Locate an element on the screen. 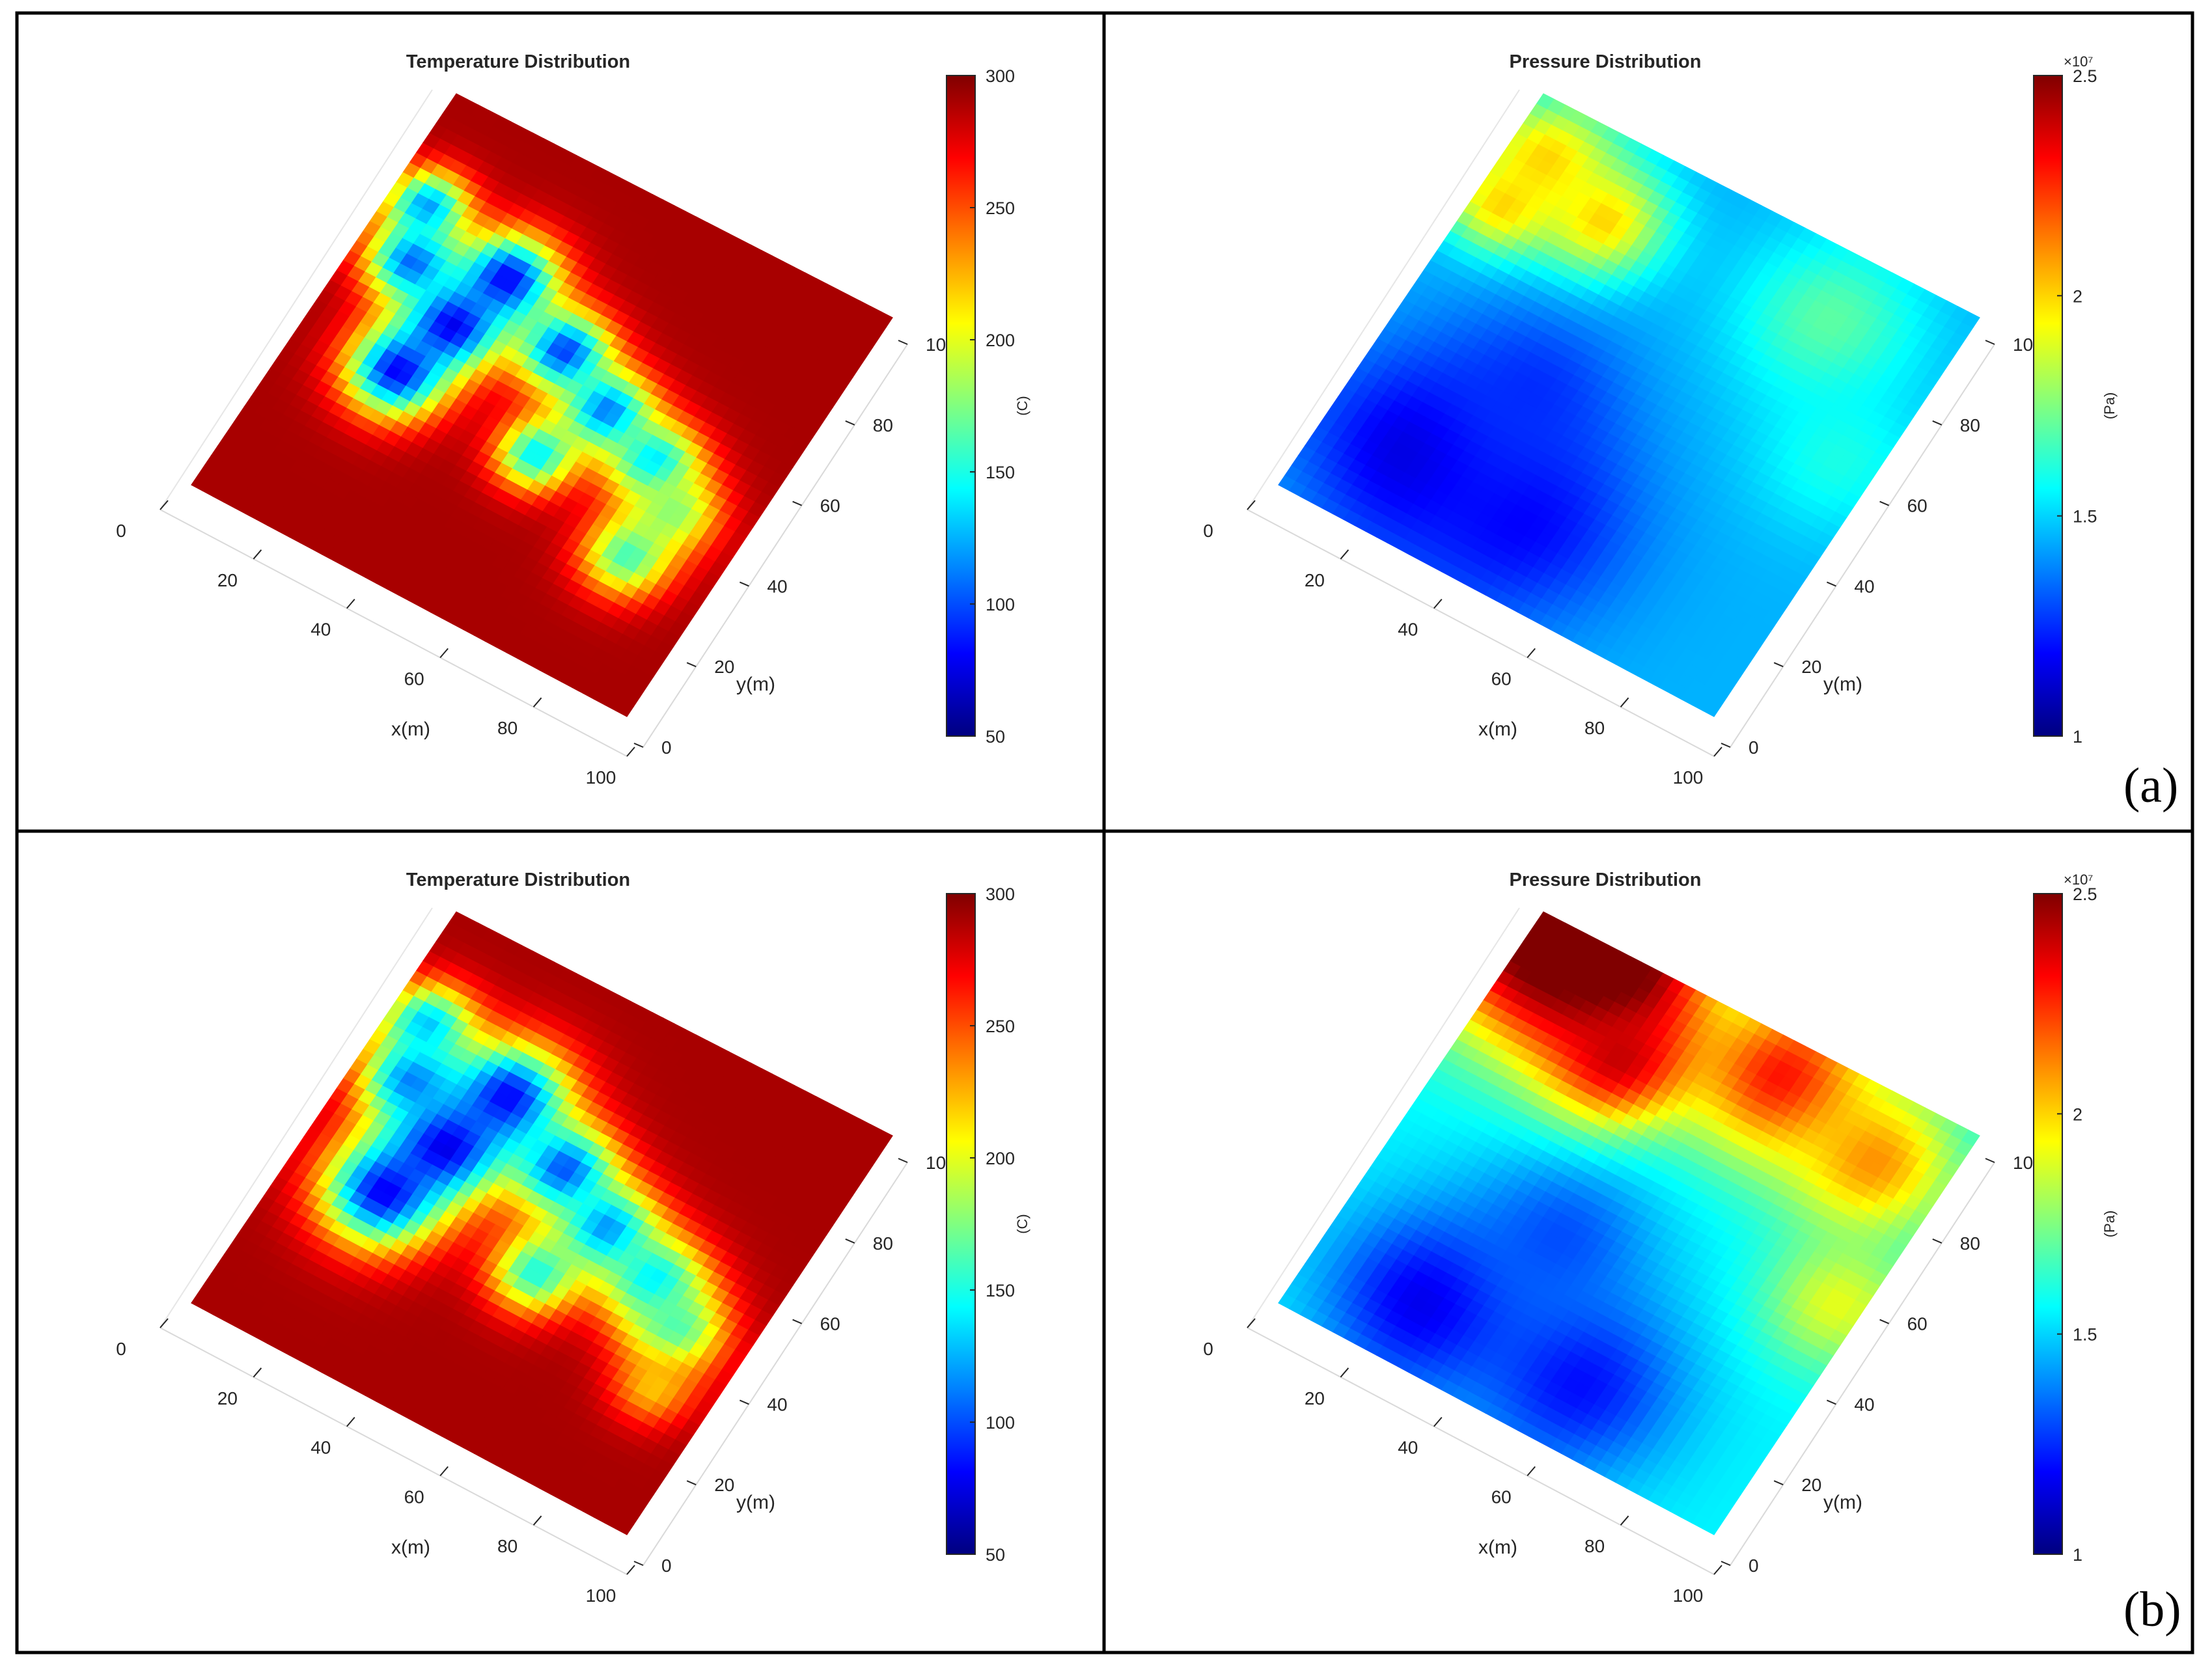 The width and height of the screenshot is (2212, 1674). y-axis-line is located at coordinates (775, 546).